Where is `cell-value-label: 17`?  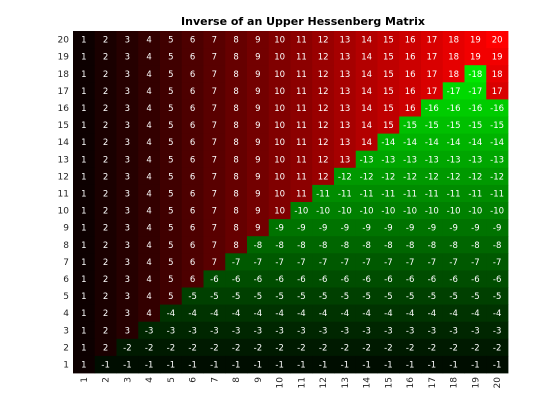
cell-value-label: 17 is located at coordinates (497, 92).